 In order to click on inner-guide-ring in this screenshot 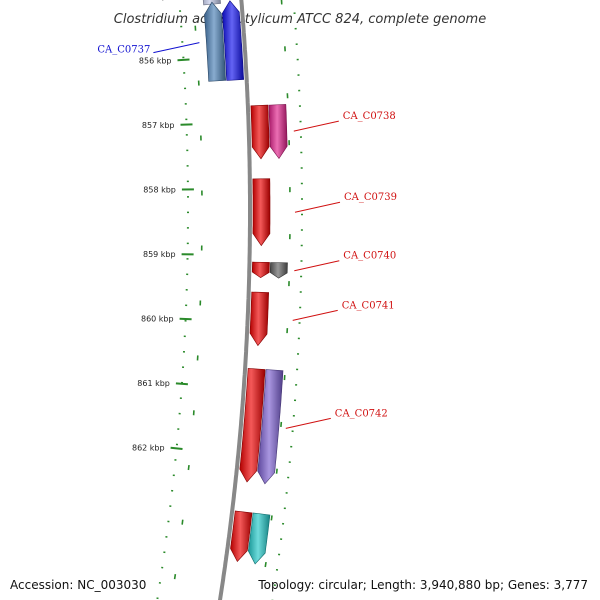, I will do `click(172, 300)`.